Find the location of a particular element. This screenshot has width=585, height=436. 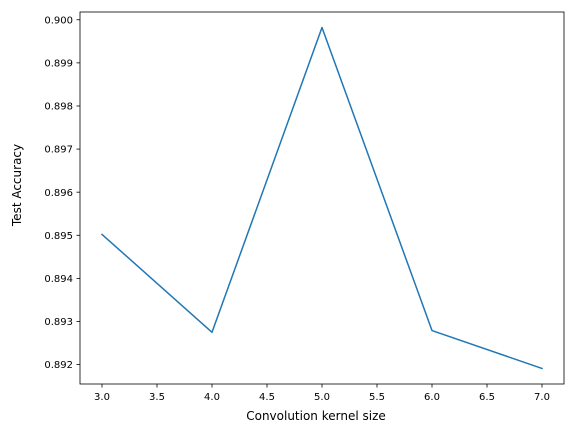

x-tick-label: 3.5 is located at coordinates (157, 397).